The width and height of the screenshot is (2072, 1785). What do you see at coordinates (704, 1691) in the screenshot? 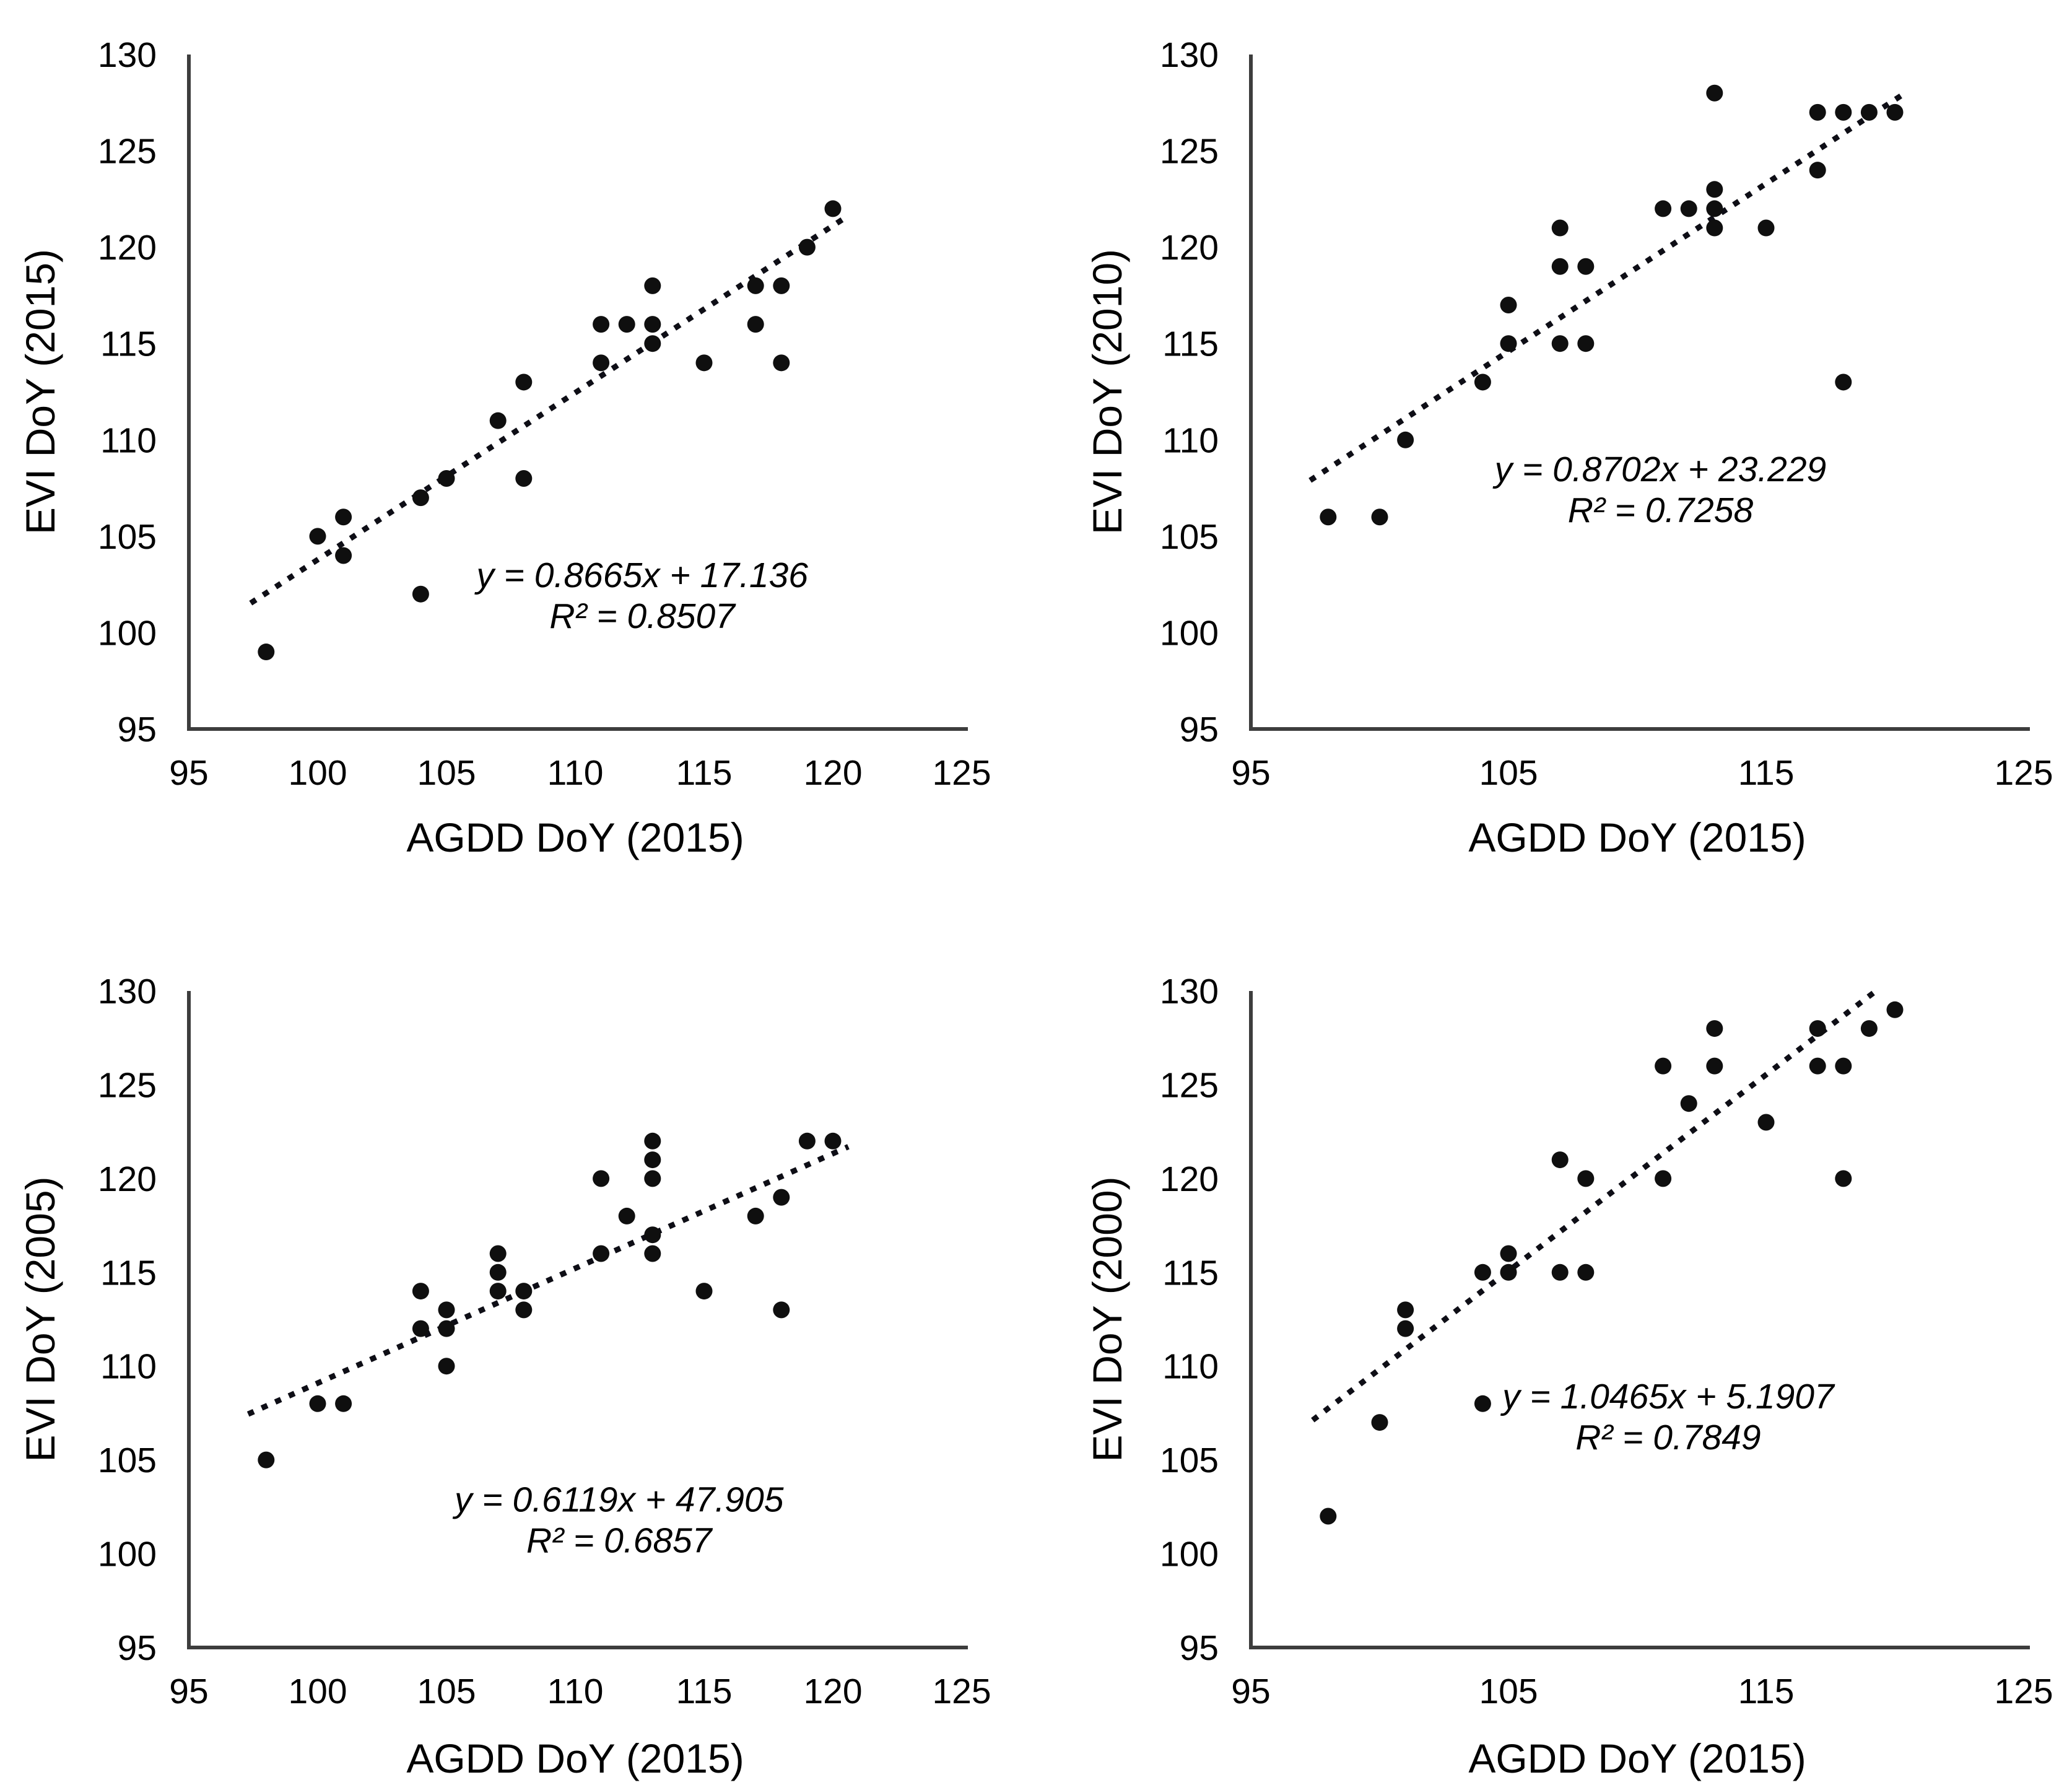
I see `x-tick-label: 115` at bounding box center [704, 1691].